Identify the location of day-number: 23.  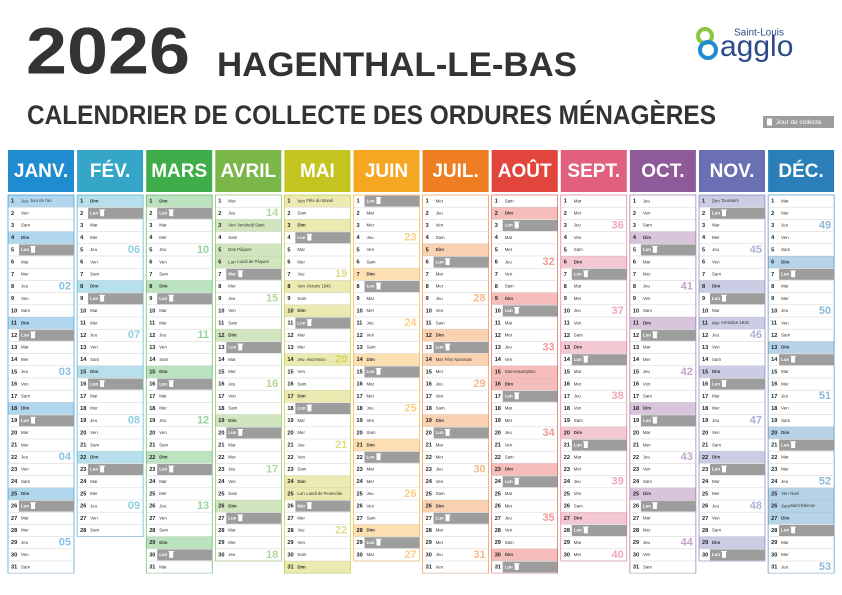
(705, 470).